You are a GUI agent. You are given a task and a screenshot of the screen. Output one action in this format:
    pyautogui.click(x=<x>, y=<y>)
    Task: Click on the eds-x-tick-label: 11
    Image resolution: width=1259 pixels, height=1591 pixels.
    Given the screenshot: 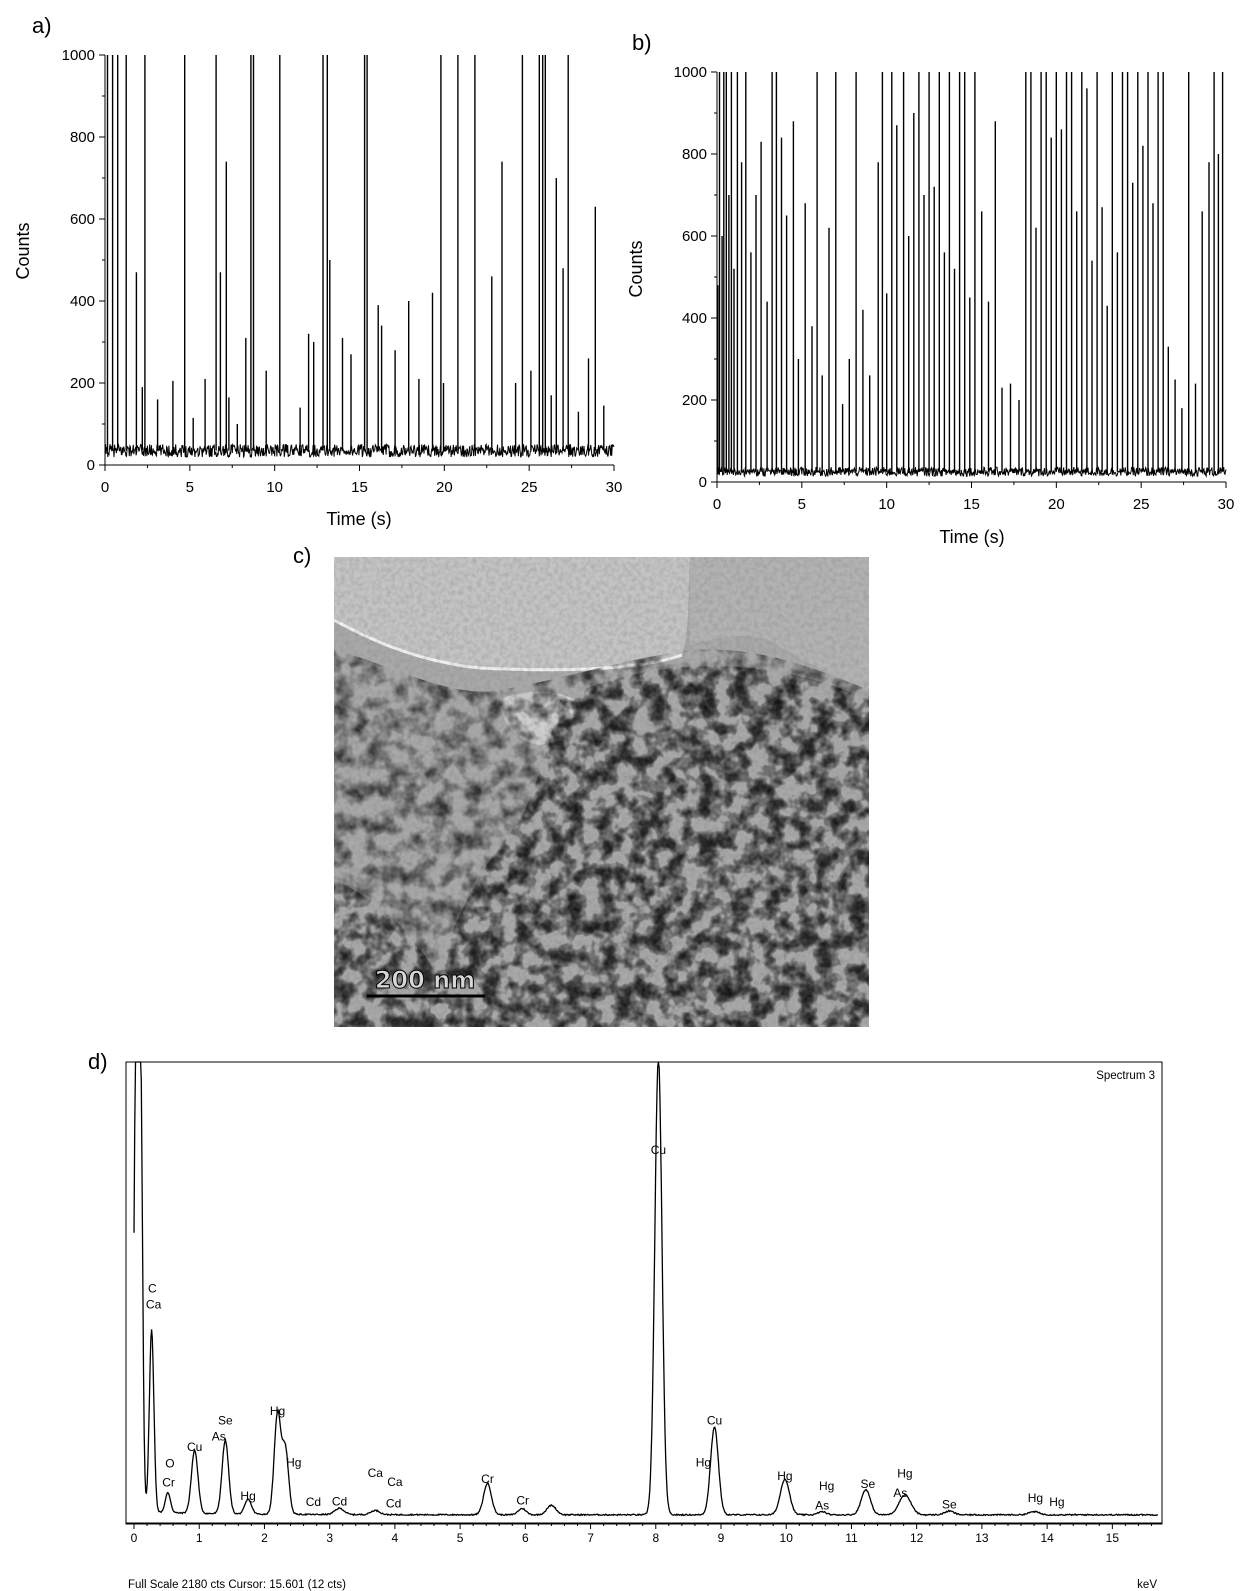 What is the action you would take?
    pyautogui.click(x=851, y=1538)
    